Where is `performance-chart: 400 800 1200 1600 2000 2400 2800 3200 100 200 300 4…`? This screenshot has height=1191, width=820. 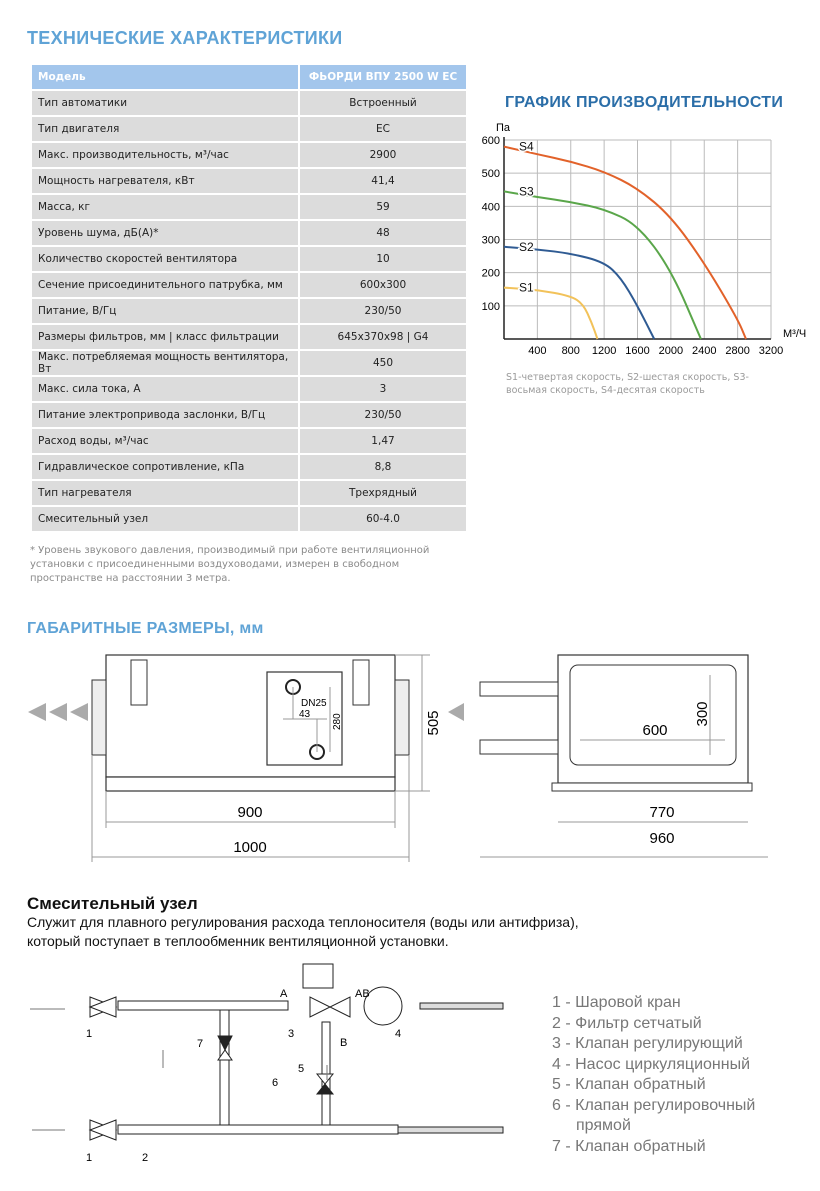 performance-chart: 400 800 1200 1600 2000 2400 2800 3200 100 200 300 4… is located at coordinates (644, 239).